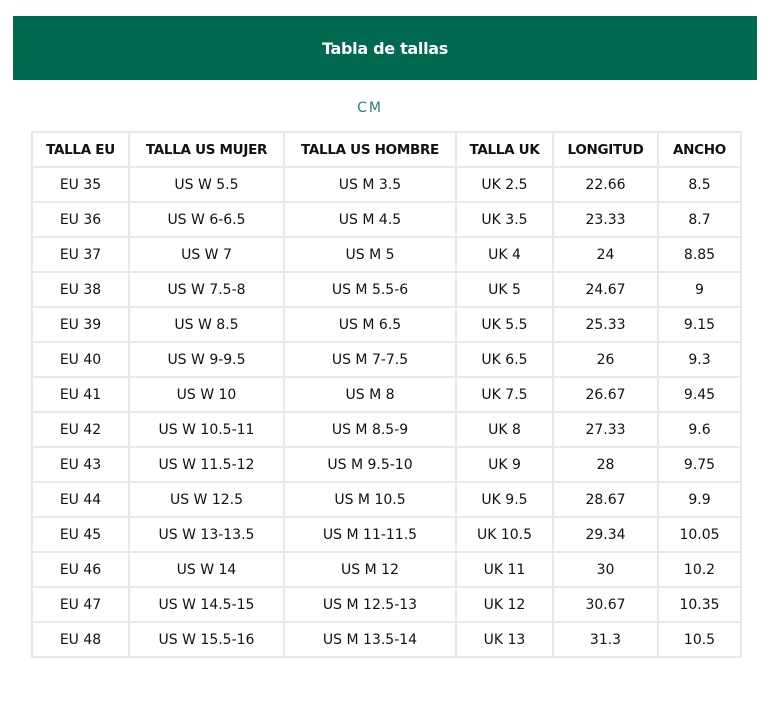  What do you see at coordinates (370, 604) in the screenshot?
I see `table-cell: US M 12.5-13` at bounding box center [370, 604].